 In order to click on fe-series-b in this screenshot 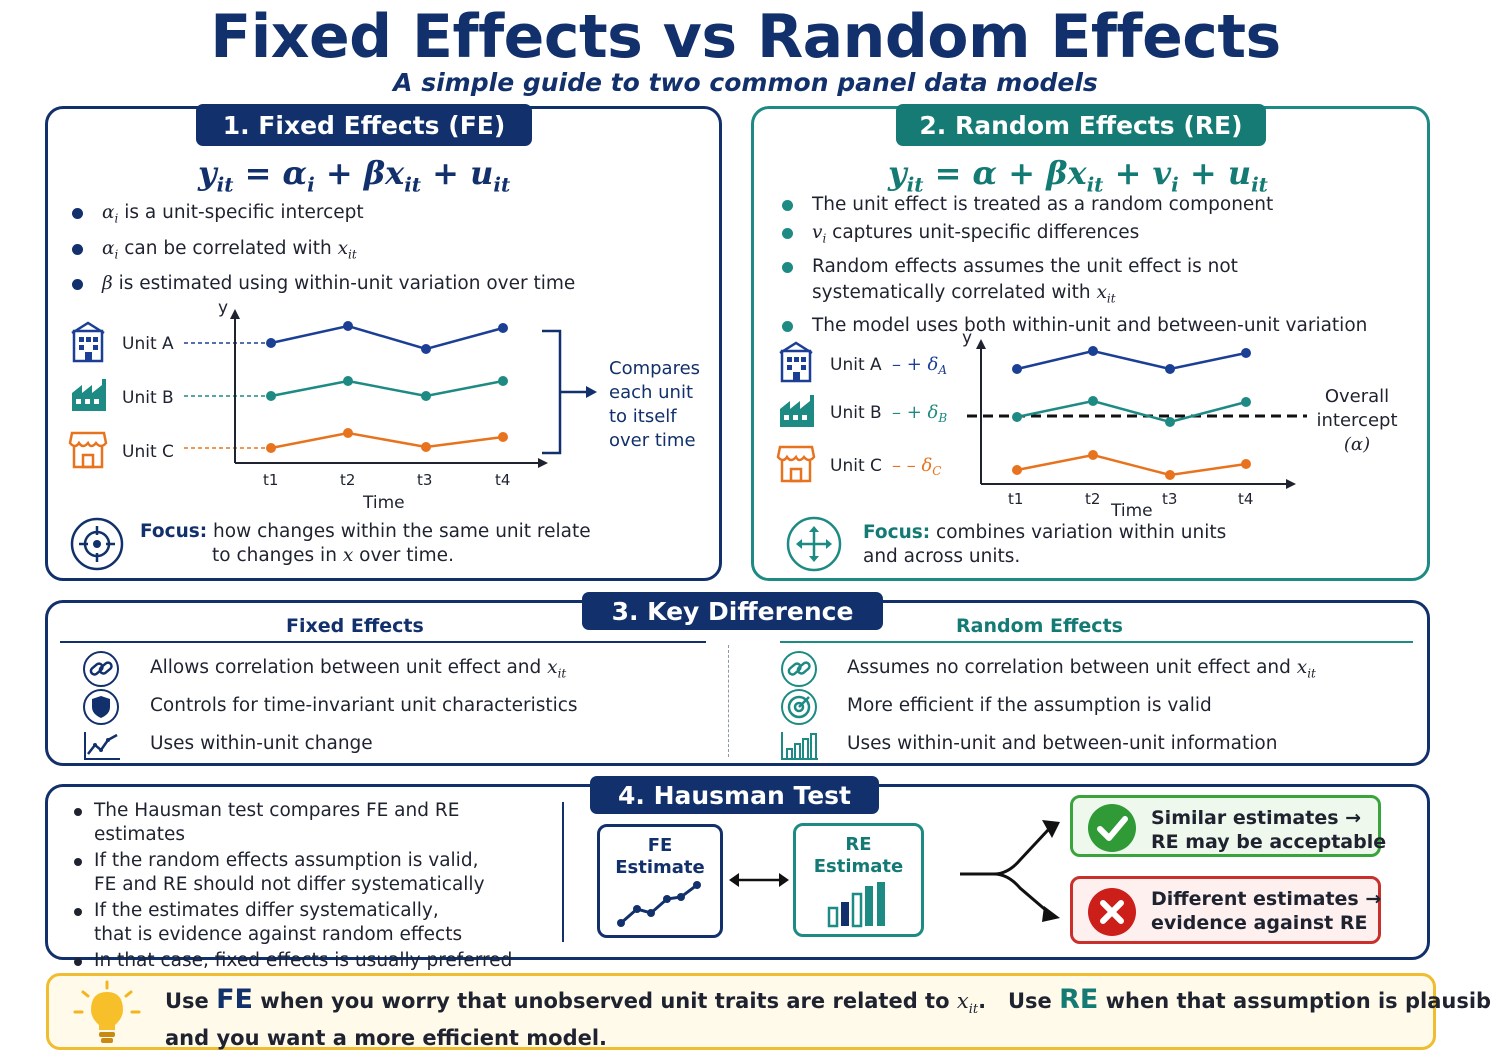, I will do `click(387, 388)`.